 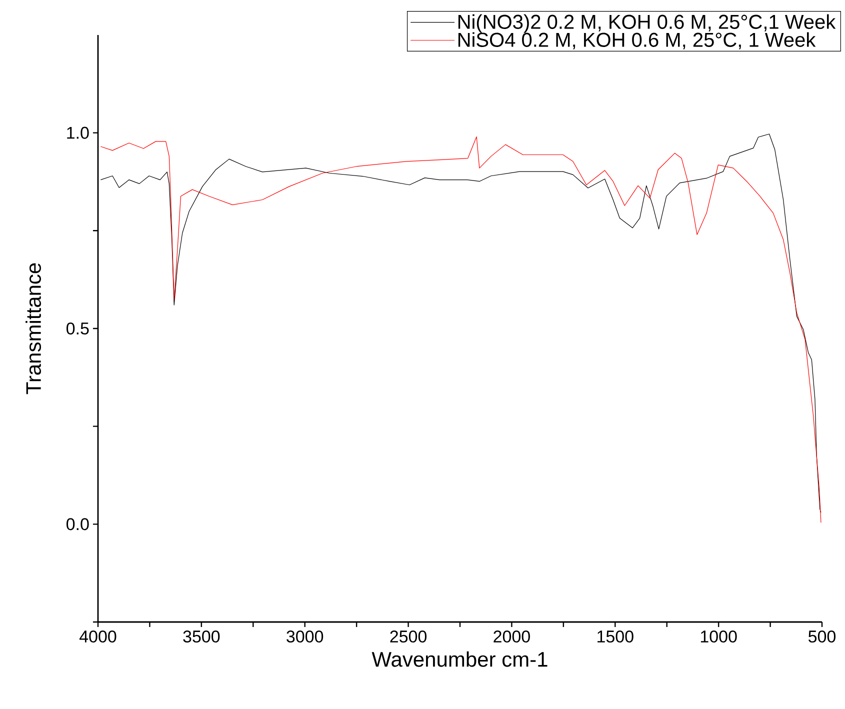 What do you see at coordinates (637, 41) in the screenshot?
I see `legend-label: NiSO4 0.2 M, KOH 0.6 M, 25°C, 1 Week` at bounding box center [637, 41].